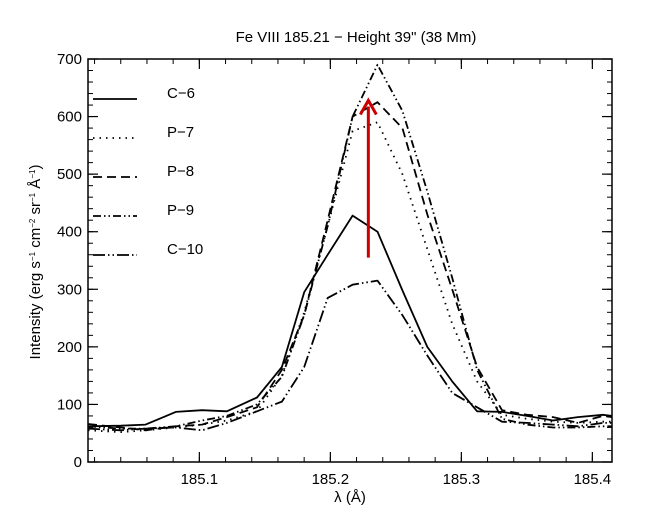  Describe the element at coordinates (35, 240) in the screenshot. I see `y-label-text: cm` at that location.